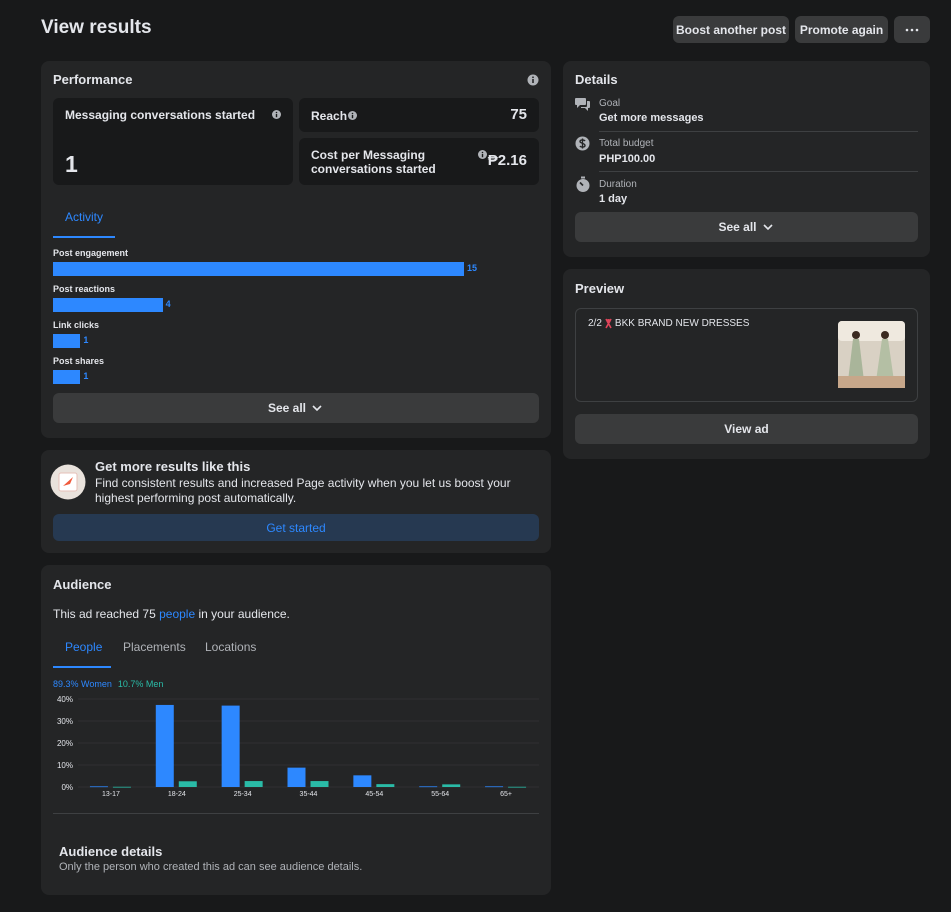 This screenshot has height=912, width=951. Describe the element at coordinates (472, 268) in the screenshot. I see `value-label: 15` at that location.